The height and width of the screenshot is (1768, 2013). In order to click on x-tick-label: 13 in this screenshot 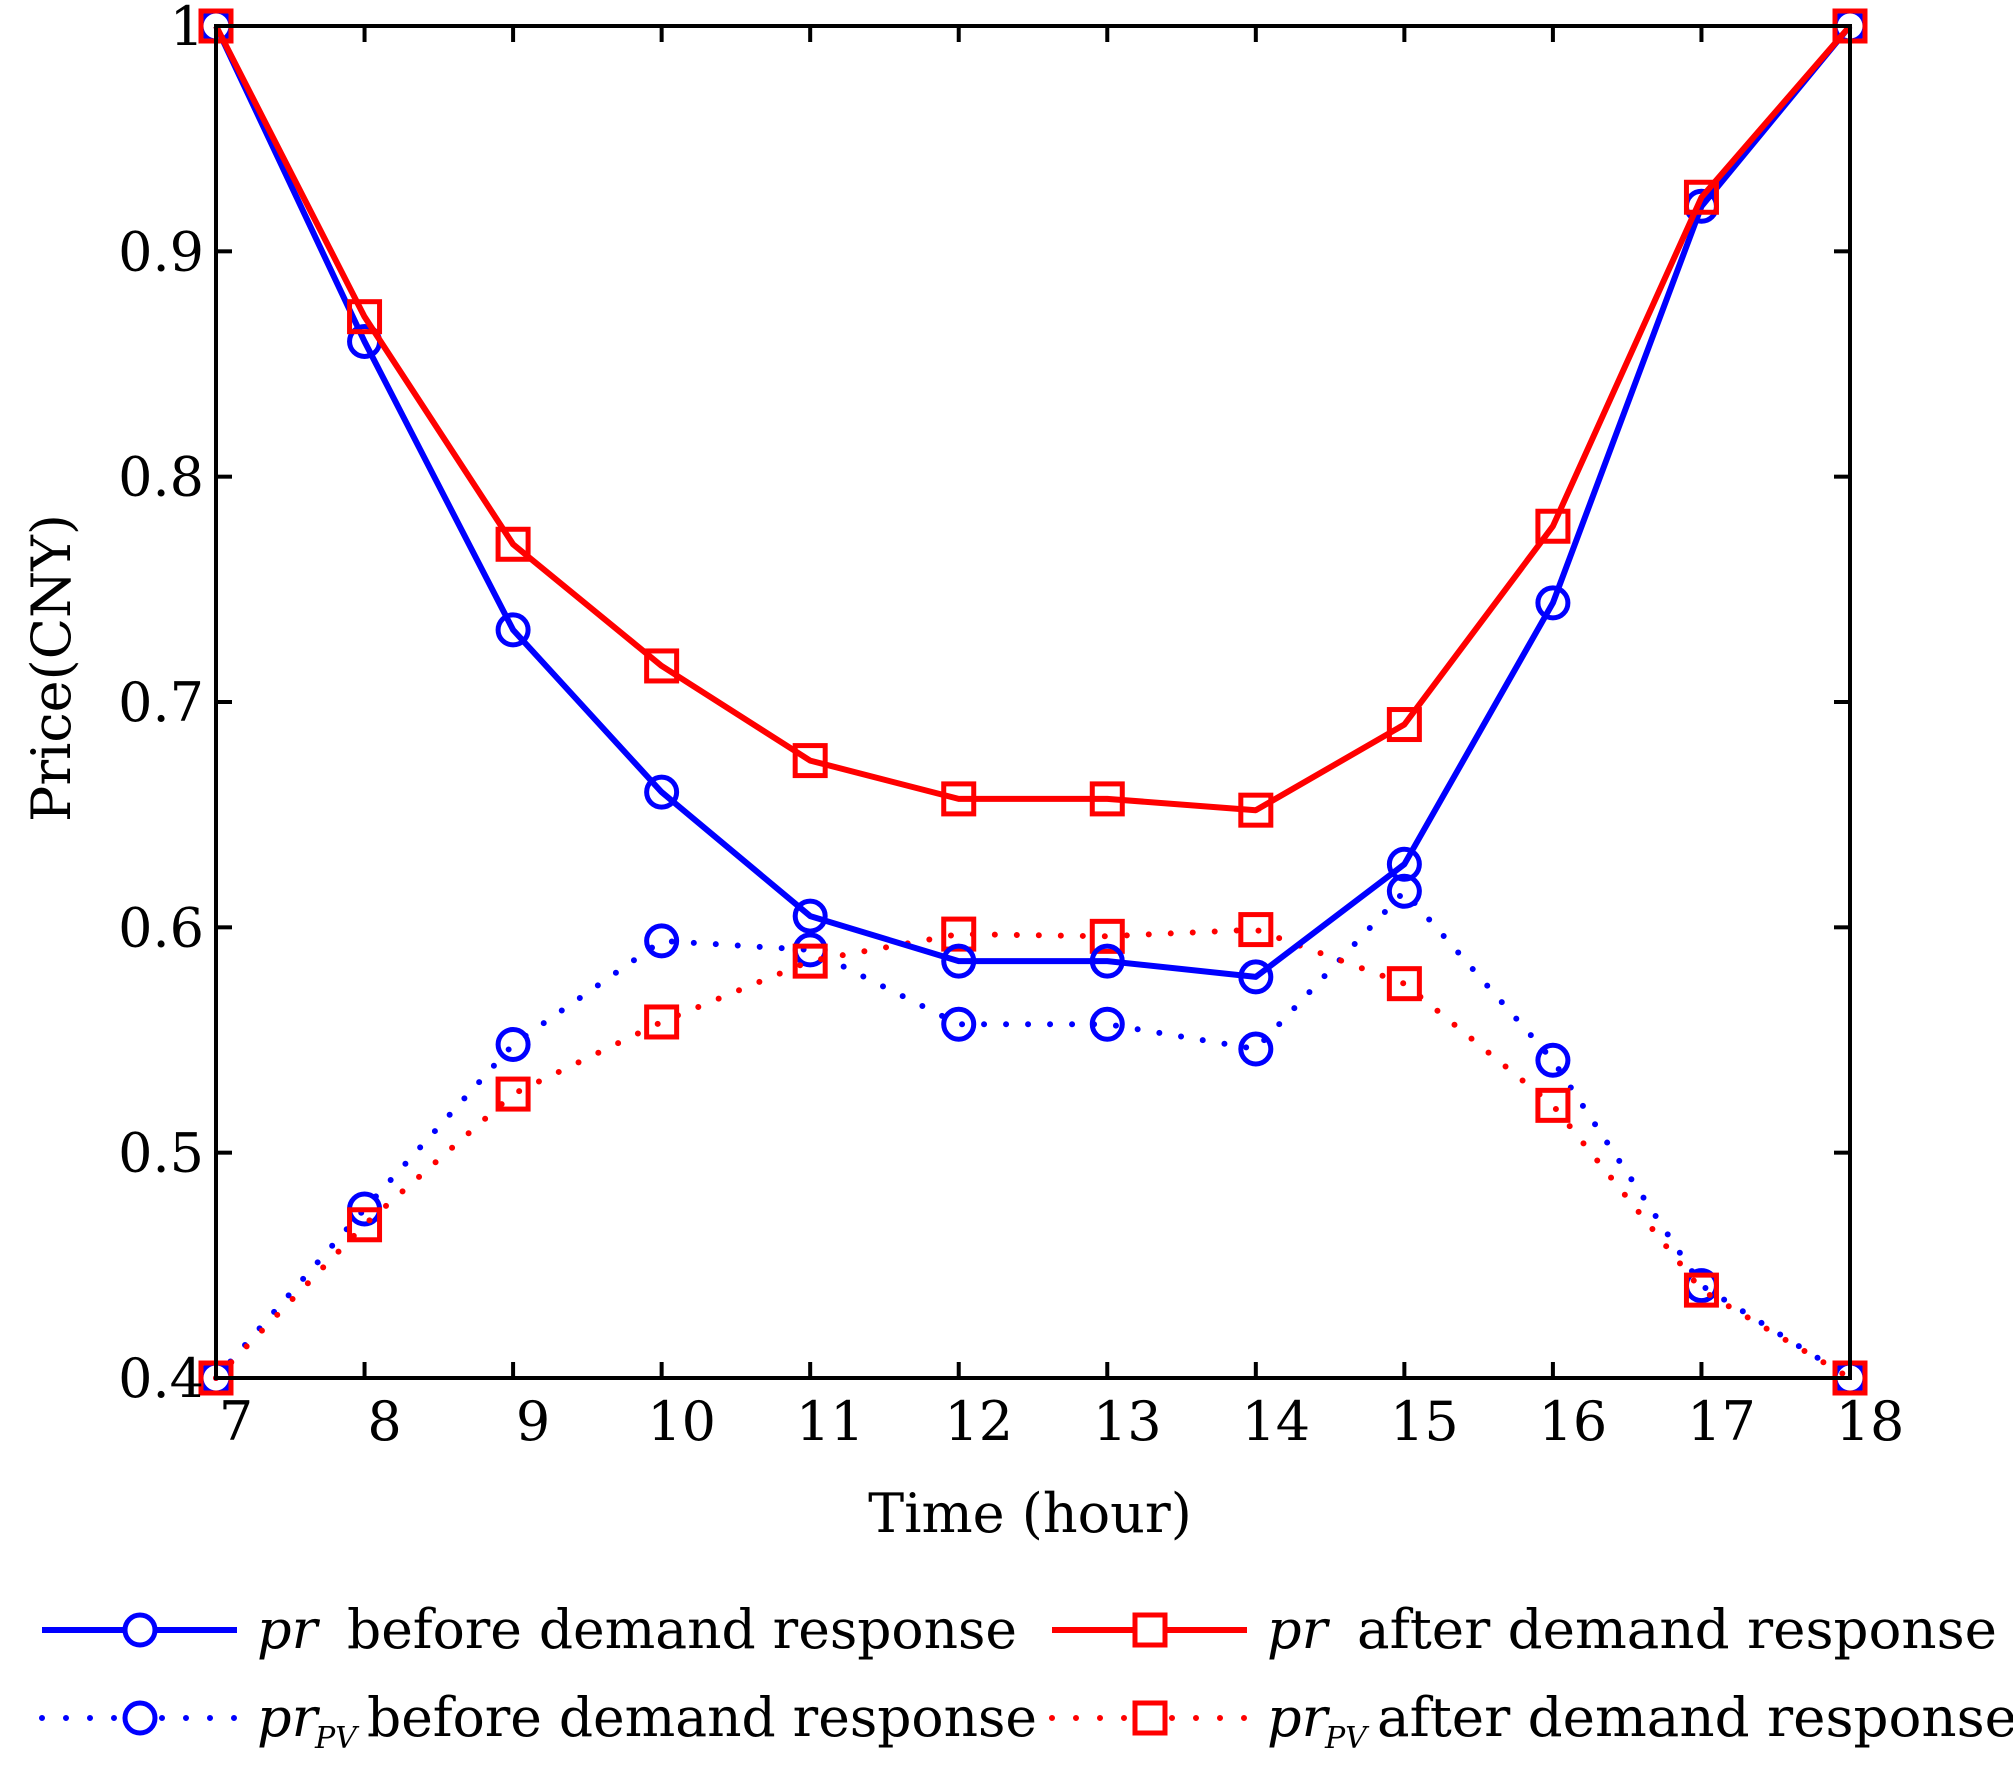, I will do `click(1127, 1421)`.